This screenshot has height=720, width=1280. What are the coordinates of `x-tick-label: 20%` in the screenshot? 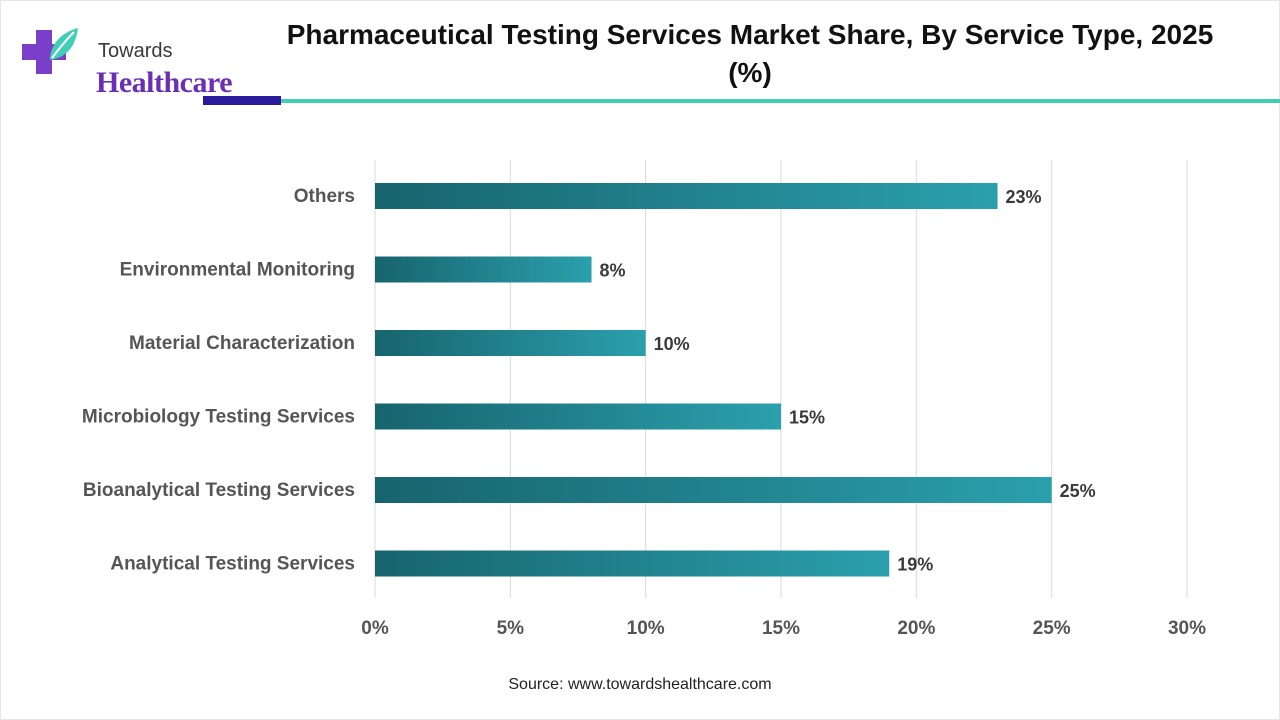 It's located at (916, 628).